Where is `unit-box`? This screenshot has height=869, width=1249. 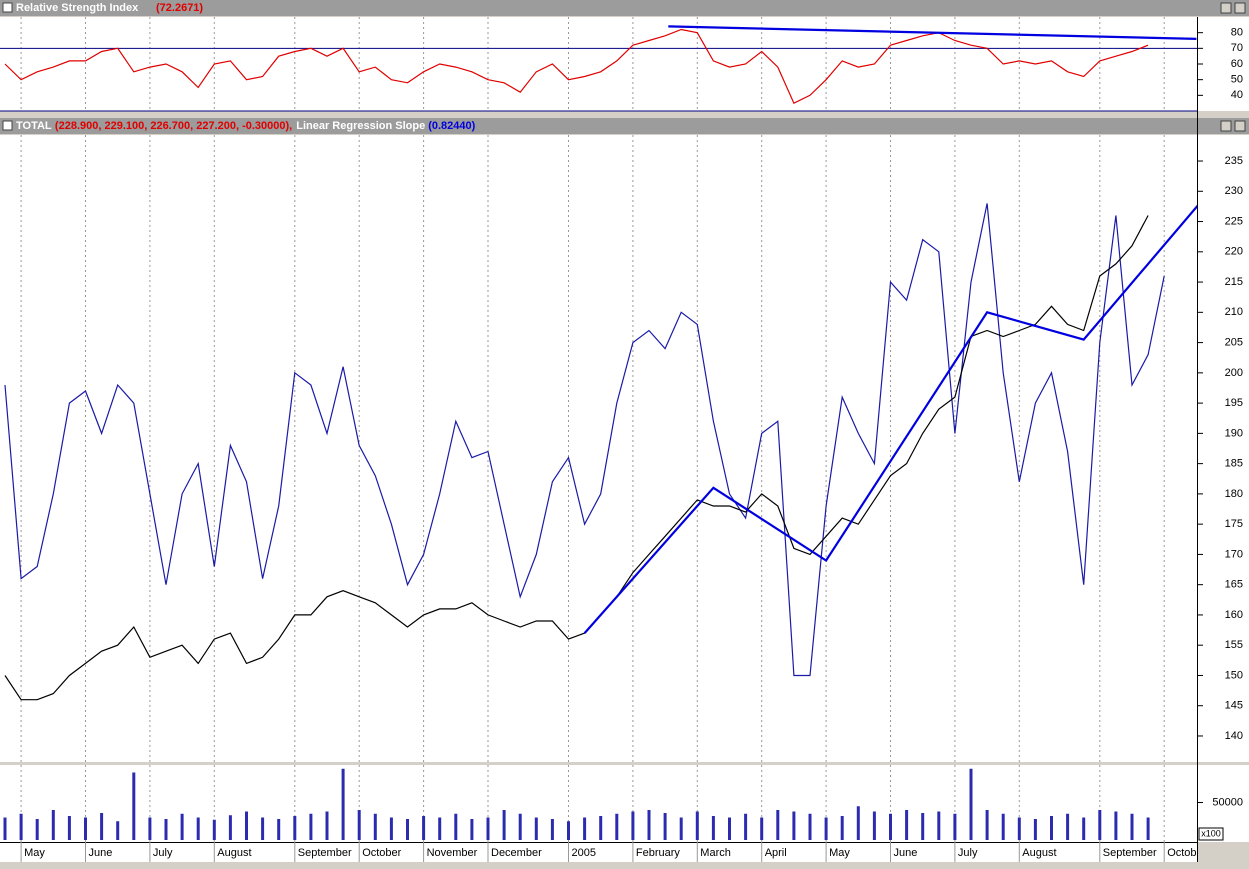 unit-box is located at coordinates (1211, 834).